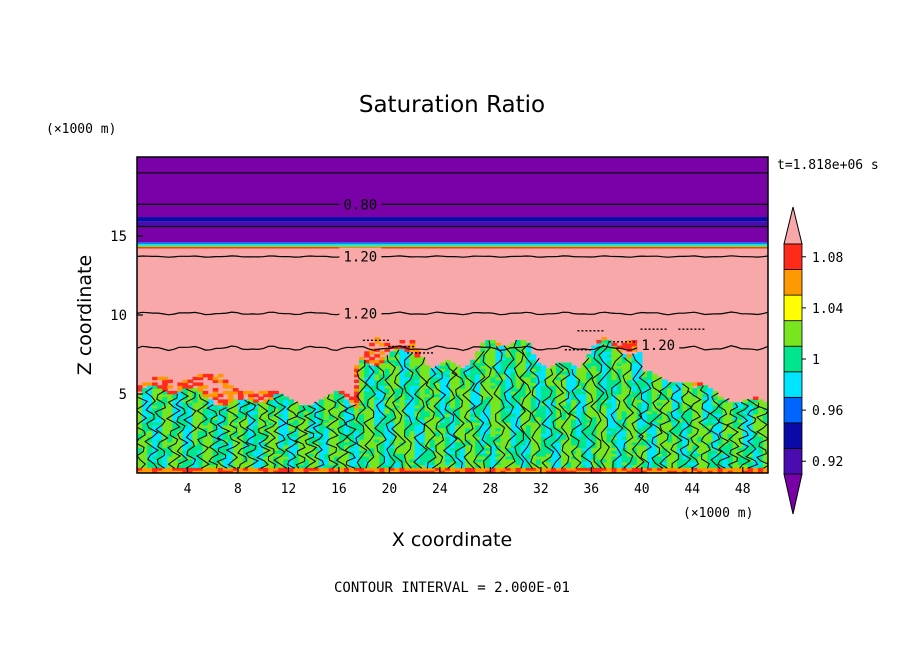 Image resolution: width=904 pixels, height=654 pixels. What do you see at coordinates (452, 313) in the screenshot?
I see `contour-line-1-20-mid` at bounding box center [452, 313].